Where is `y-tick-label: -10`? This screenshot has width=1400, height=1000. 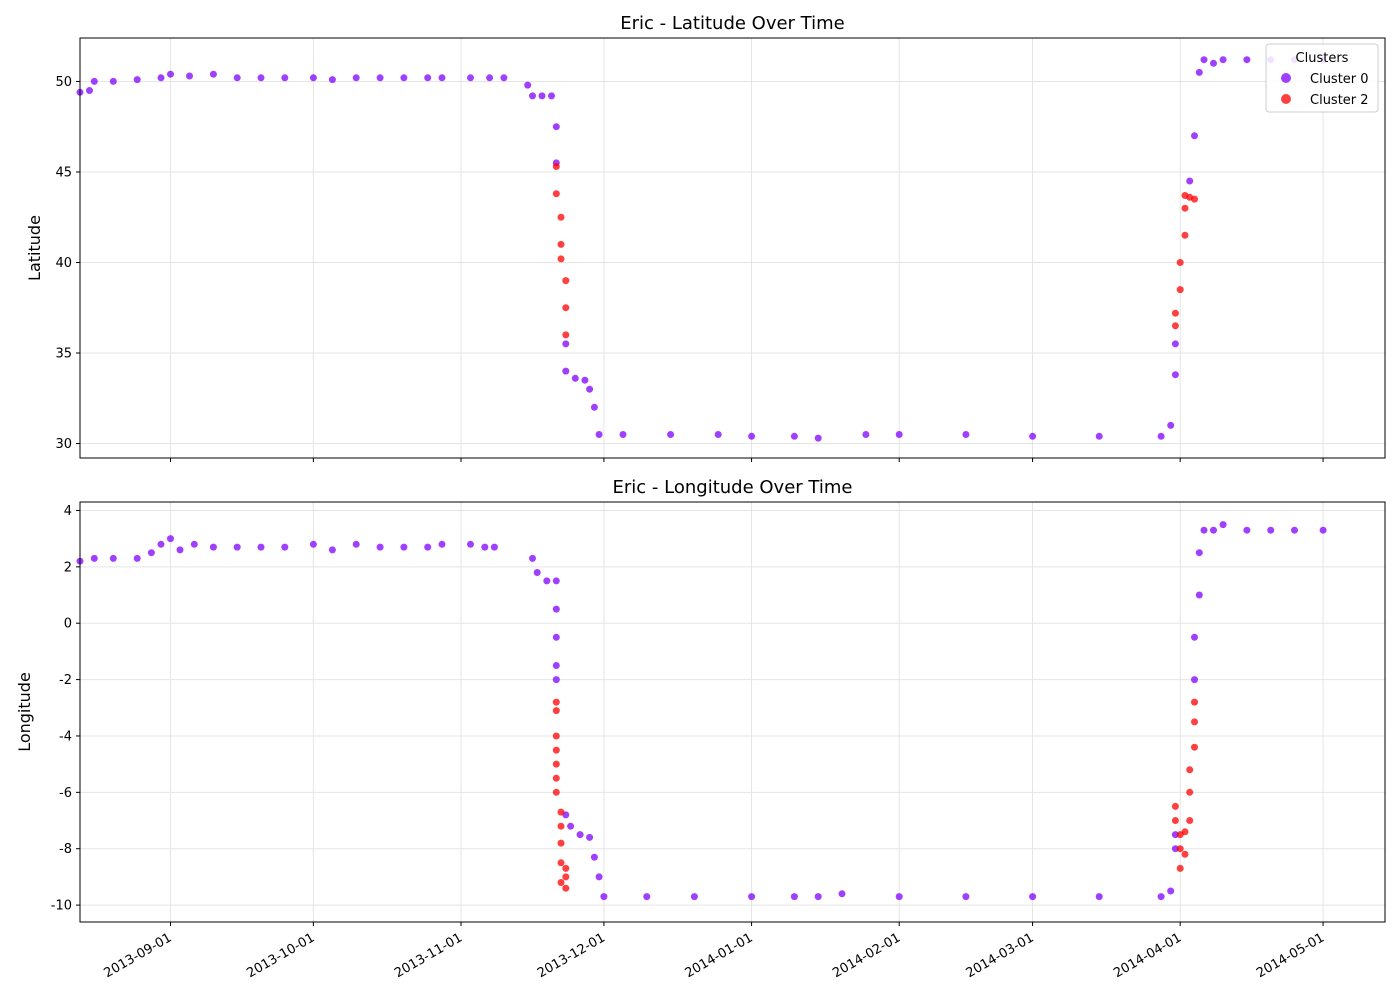 y-tick-label: -10 is located at coordinates (61, 906).